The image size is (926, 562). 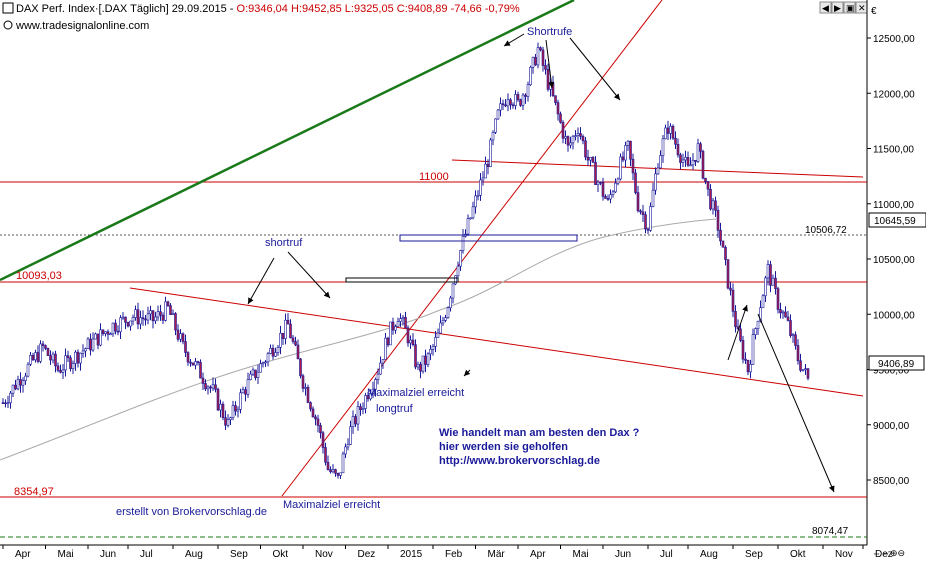 What do you see at coordinates (402, 280) in the screenshot?
I see `gap-box-lower` at bounding box center [402, 280].